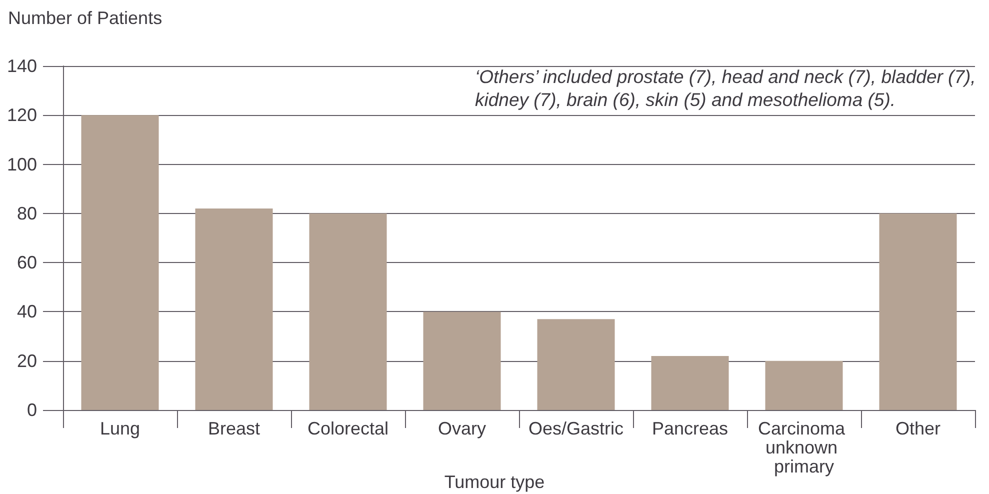 The image size is (989, 494). Describe the element at coordinates (690, 428) in the screenshot. I see `x-tick-label: Pancreas` at that location.